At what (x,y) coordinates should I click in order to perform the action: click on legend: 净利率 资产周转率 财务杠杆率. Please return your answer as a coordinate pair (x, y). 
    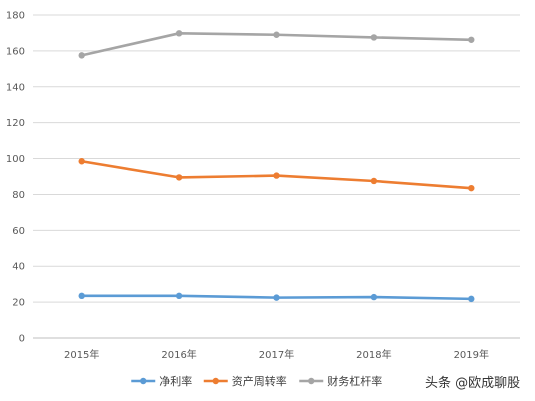
    Looking at the image, I should click on (256, 381).